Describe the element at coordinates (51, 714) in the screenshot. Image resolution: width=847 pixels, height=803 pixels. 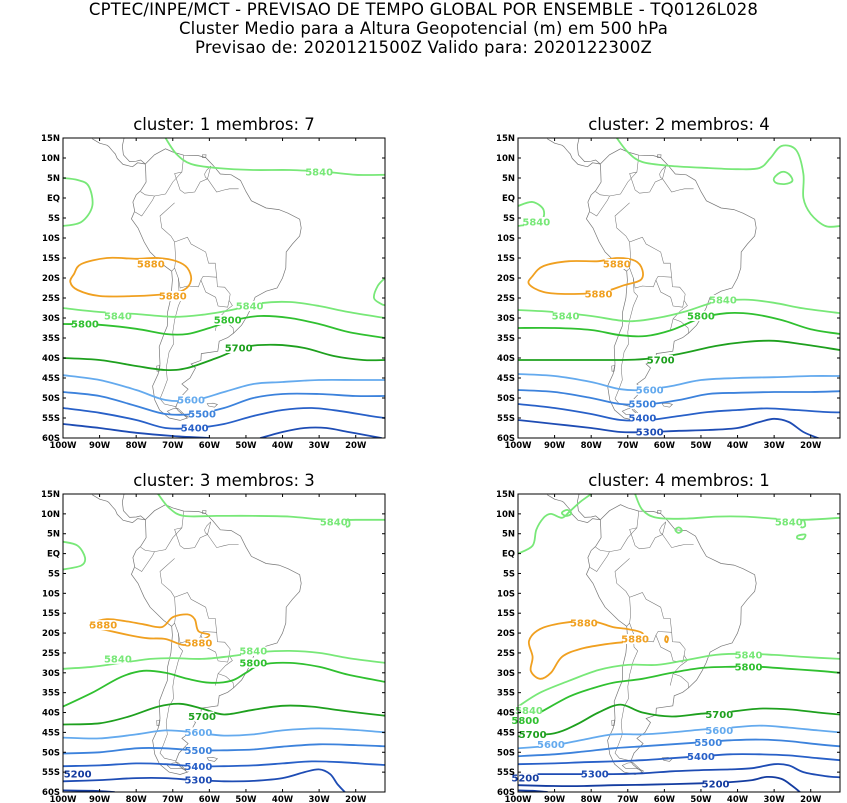
I see `y-tick-label: 40S` at that location.